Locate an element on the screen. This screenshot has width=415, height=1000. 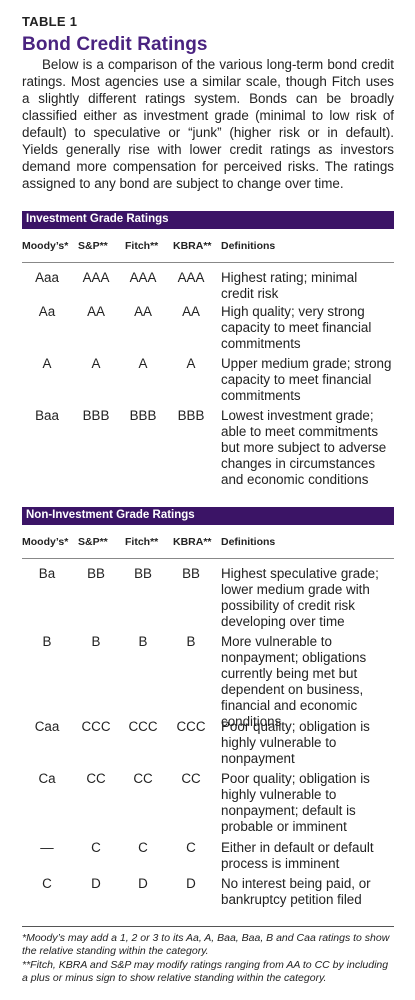
rating-kbra: CC is located at coordinates (191, 778).